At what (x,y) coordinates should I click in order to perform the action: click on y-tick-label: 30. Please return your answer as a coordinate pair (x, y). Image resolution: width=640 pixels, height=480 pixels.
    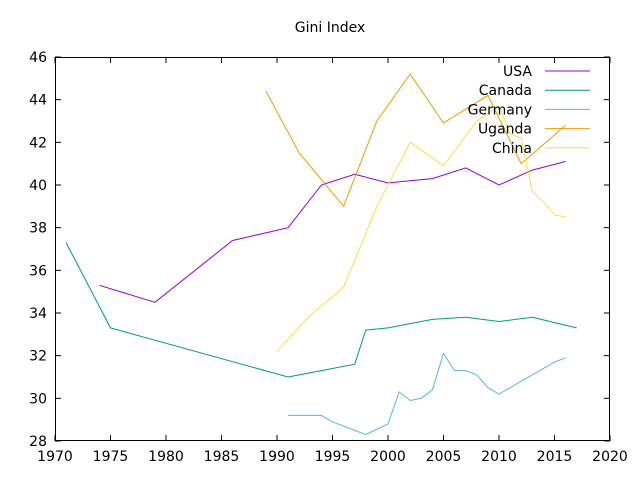
    Looking at the image, I should click on (38, 399).